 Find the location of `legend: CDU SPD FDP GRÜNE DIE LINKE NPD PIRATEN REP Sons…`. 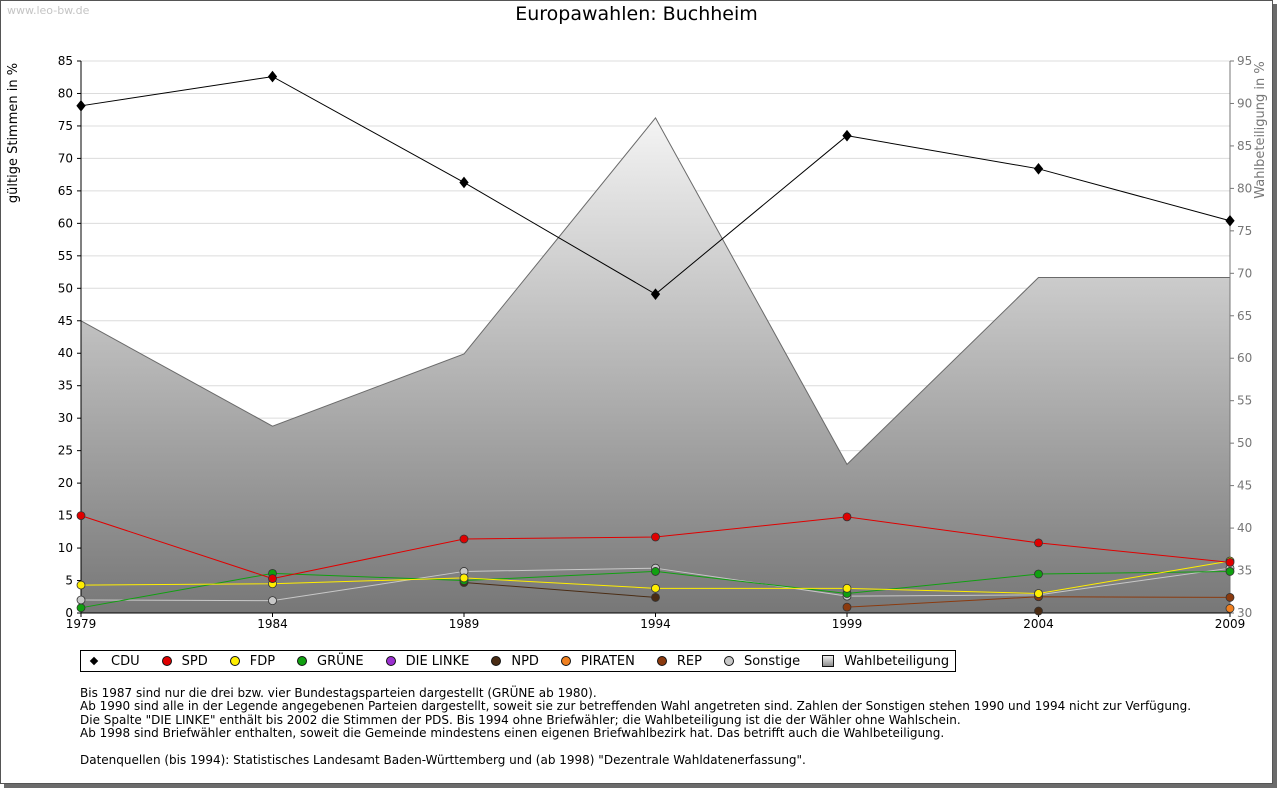

legend: CDU SPD FDP GRÜNE DIE LINKE NPD PIRATEN REP Sons… is located at coordinates (518, 661).